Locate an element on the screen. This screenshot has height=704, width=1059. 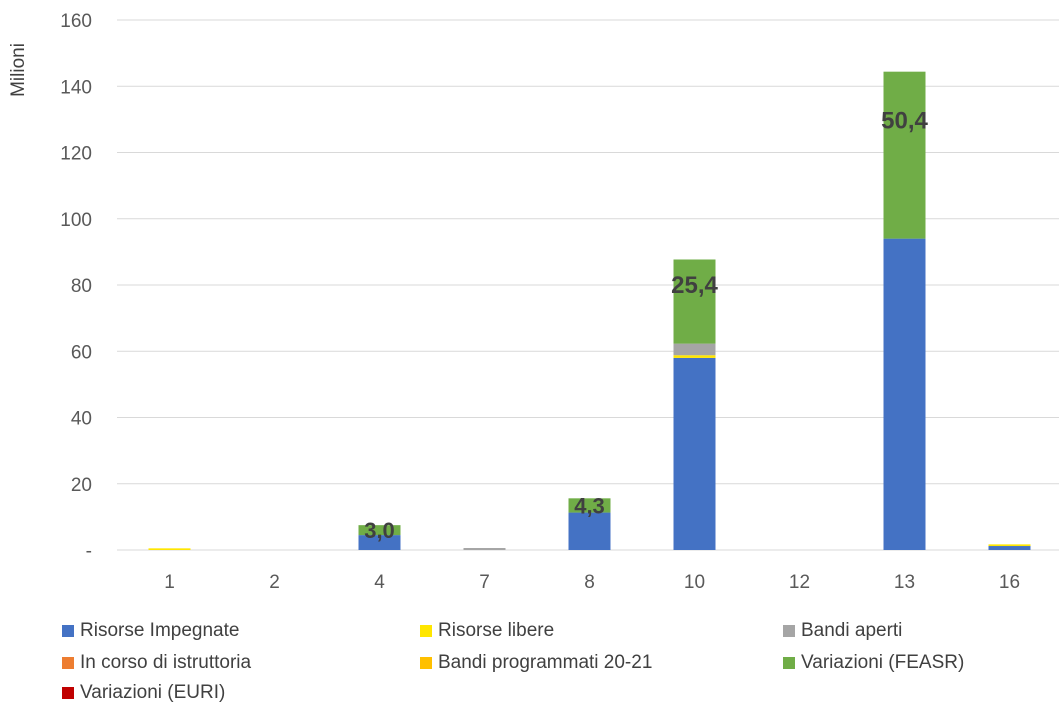
y-tick-label: - is located at coordinates (89, 551).